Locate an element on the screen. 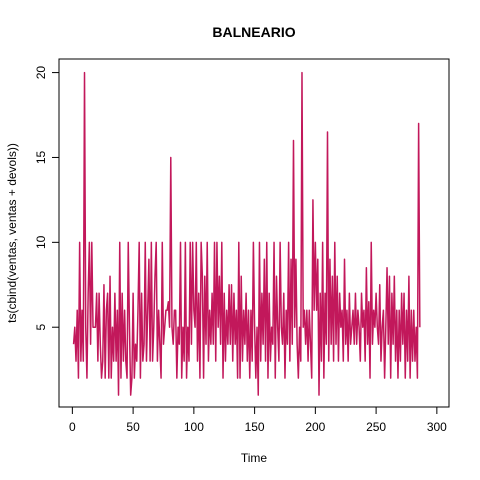  y-axis: 5 10 15 20 is located at coordinates (47, 198).